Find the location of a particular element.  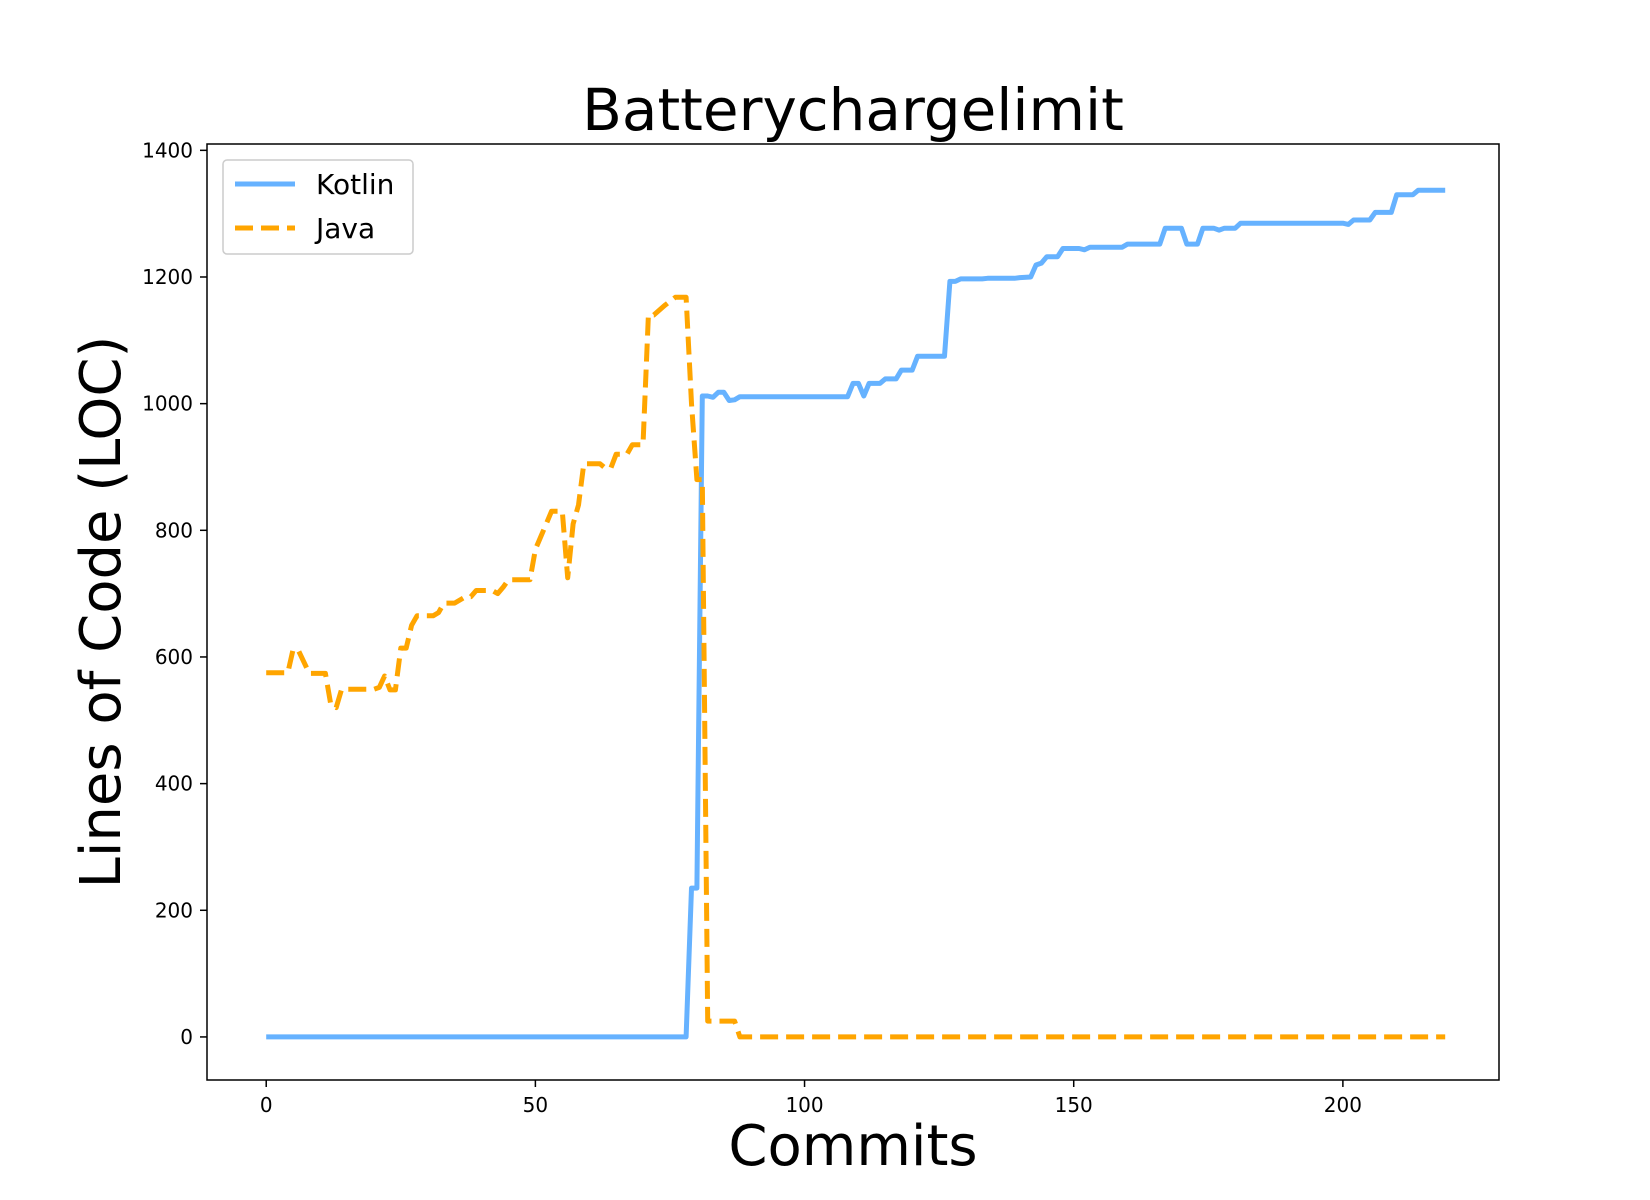

legend: Kotlin Java is located at coordinates (318, 207).